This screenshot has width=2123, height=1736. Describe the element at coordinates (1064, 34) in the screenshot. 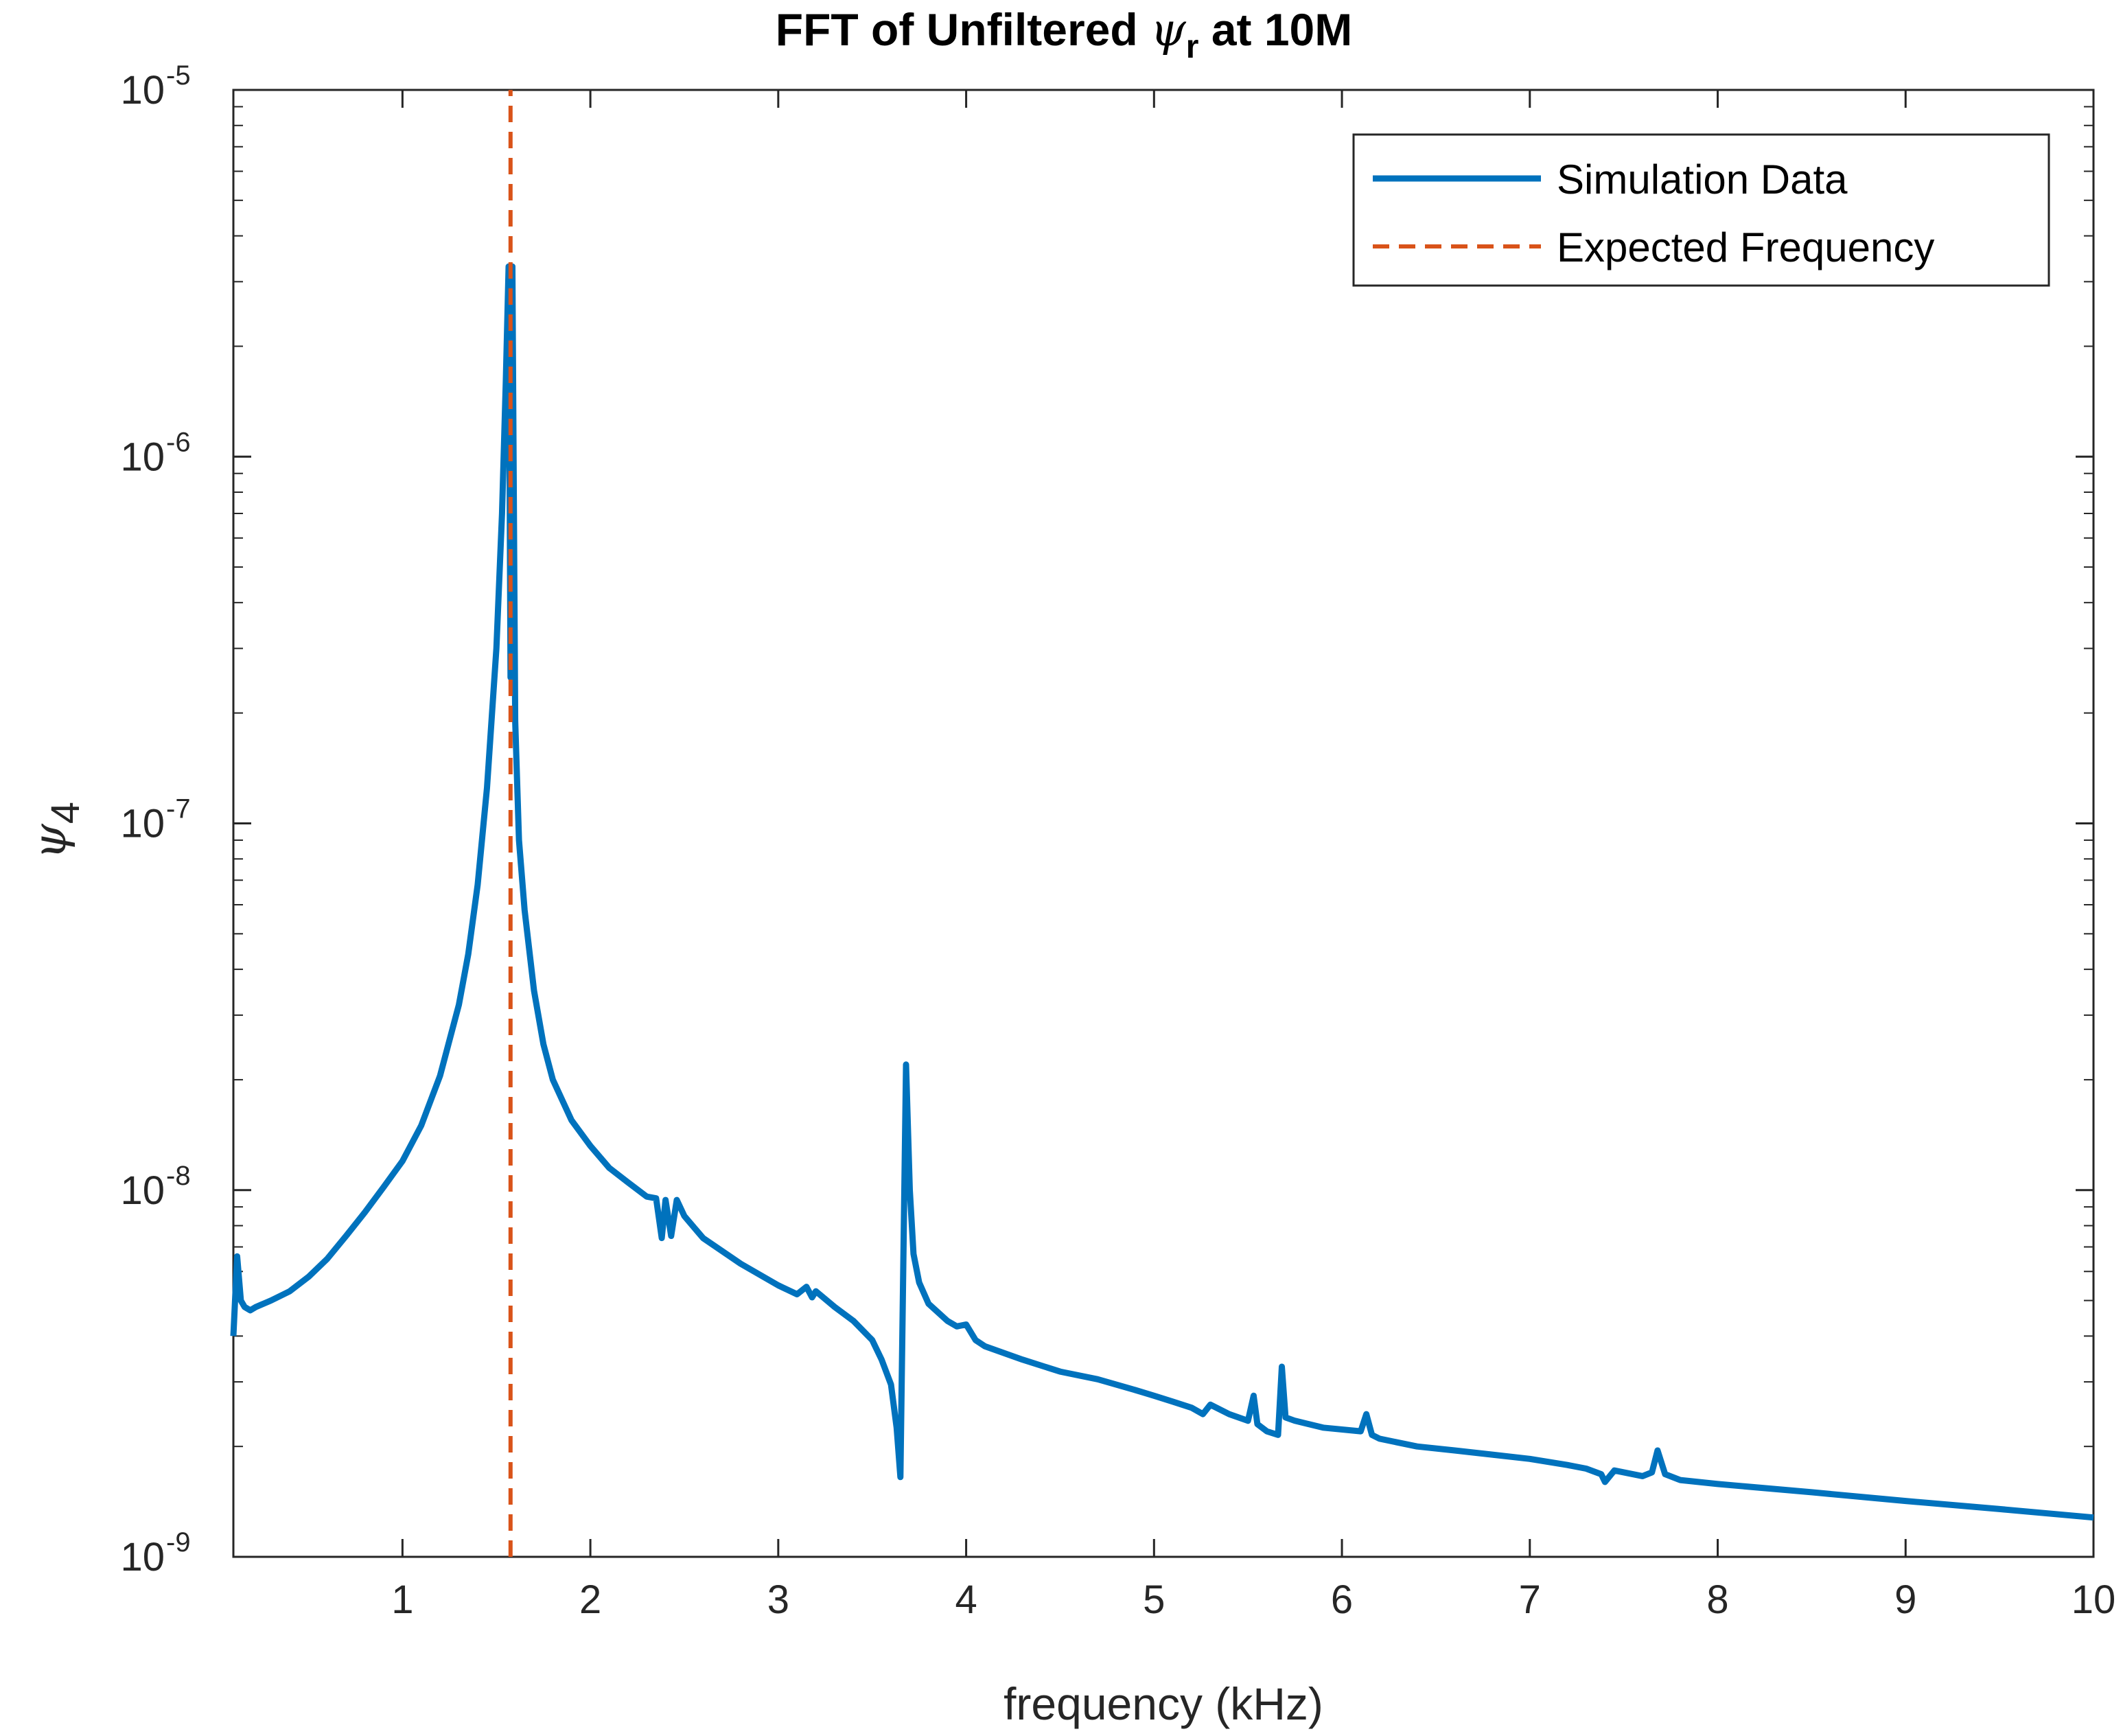

I see `chart-title: FFT of Unfiltered ψr at 10M` at that location.